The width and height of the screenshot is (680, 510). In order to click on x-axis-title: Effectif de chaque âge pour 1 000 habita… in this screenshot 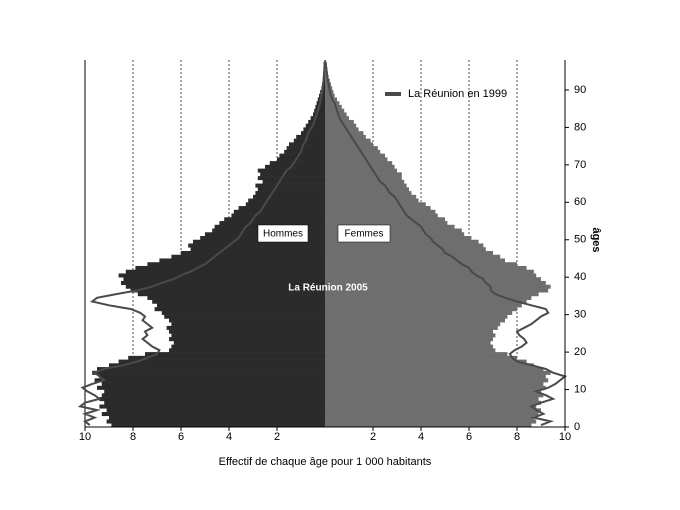, I will do `click(325, 462)`.